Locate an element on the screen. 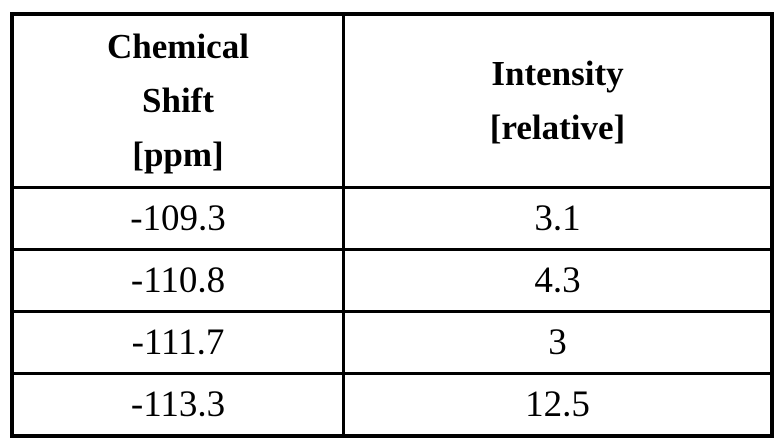 This screenshot has width=782, height=438. table-row: -110.8 4.3 is located at coordinates (392, 280).